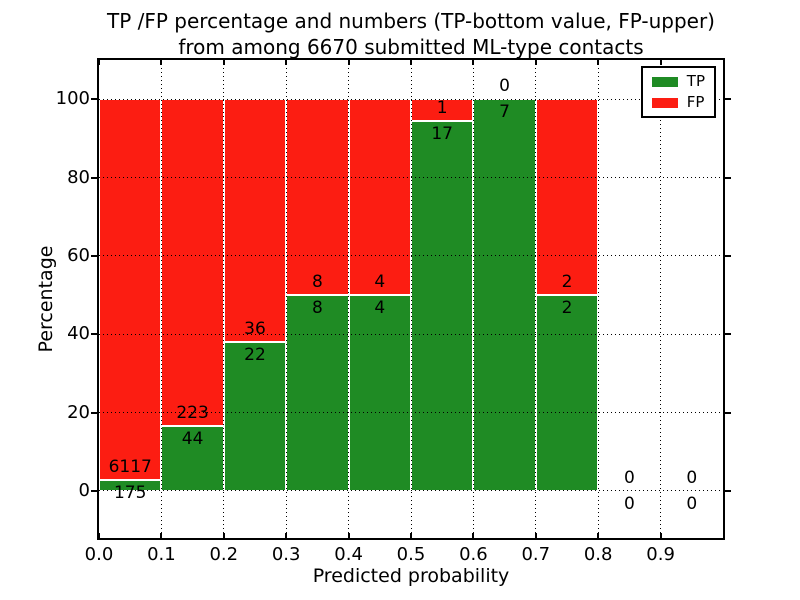 Image resolution: width=800 pixels, height=600 pixels. What do you see at coordinates (130, 467) in the screenshot?
I see `fp-count-label: 6117` at bounding box center [130, 467].